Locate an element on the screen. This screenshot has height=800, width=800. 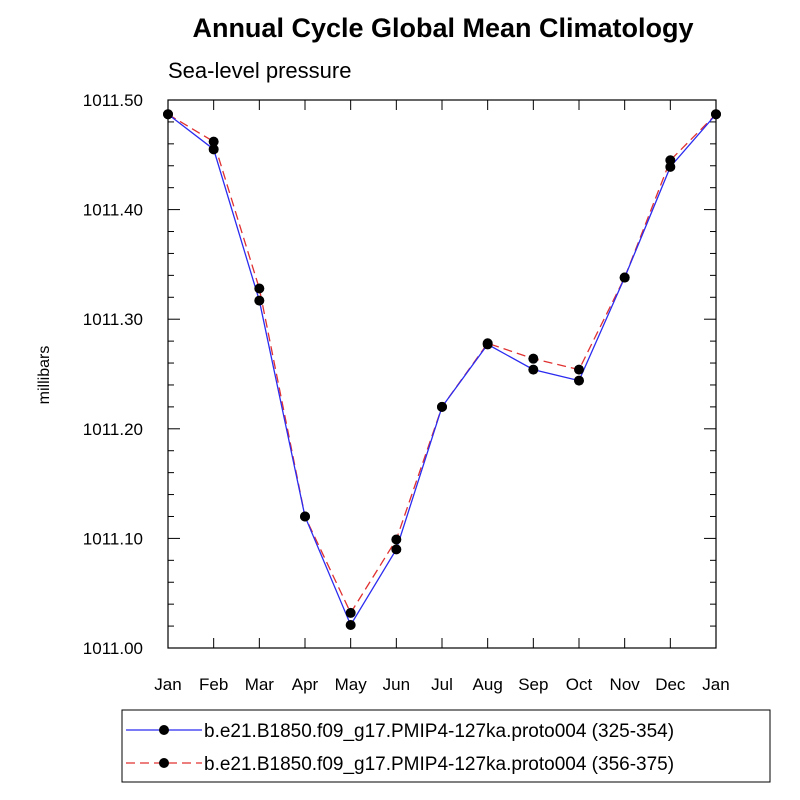
y-tick-label: 1011.20 is located at coordinates (113, 429).